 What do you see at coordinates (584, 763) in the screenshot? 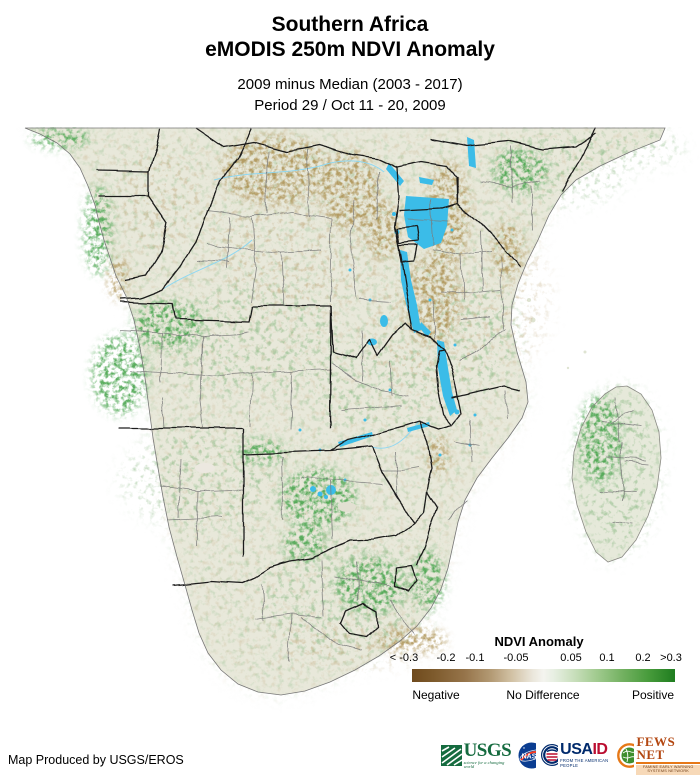
I see `usaid-logo-tagline: FROM THE AMERICAN PEOPLE` at bounding box center [584, 763].